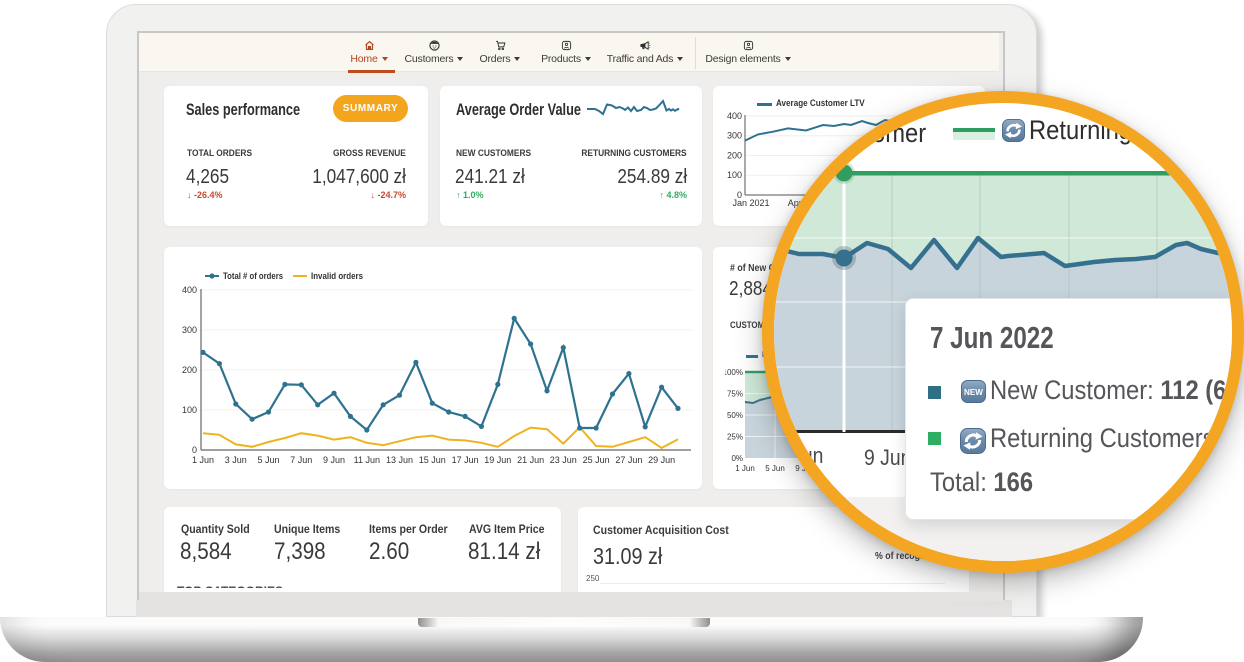  What do you see at coordinates (974, 392) in the screenshot?
I see `svg-text: NEW` at bounding box center [974, 392].